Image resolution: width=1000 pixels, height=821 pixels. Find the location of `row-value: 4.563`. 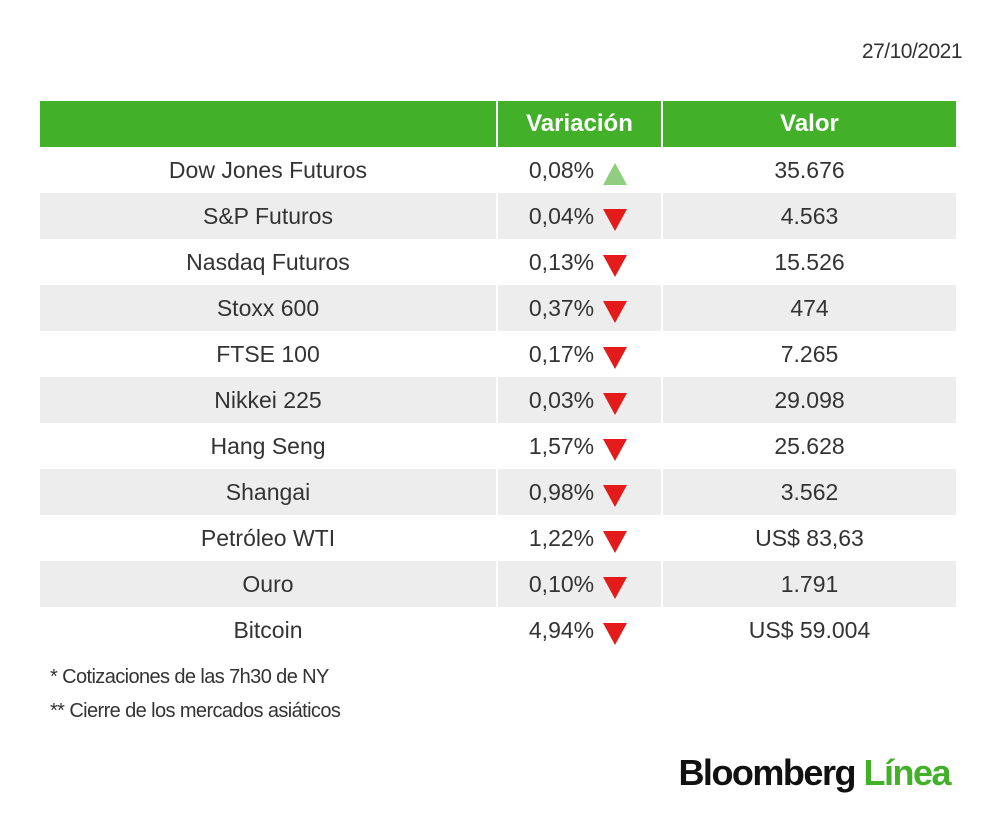

row-value: 4.563 is located at coordinates (809, 216).